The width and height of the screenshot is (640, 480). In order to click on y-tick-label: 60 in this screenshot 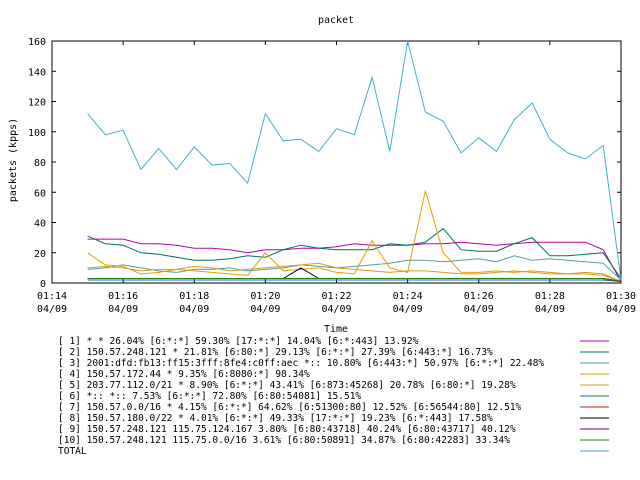, I will do `click(40, 193)`.